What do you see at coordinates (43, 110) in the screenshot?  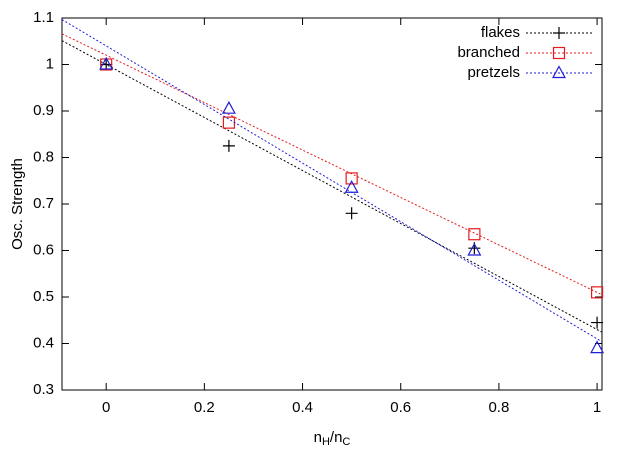 I see `y-tick-label: 0.9` at bounding box center [43, 110].